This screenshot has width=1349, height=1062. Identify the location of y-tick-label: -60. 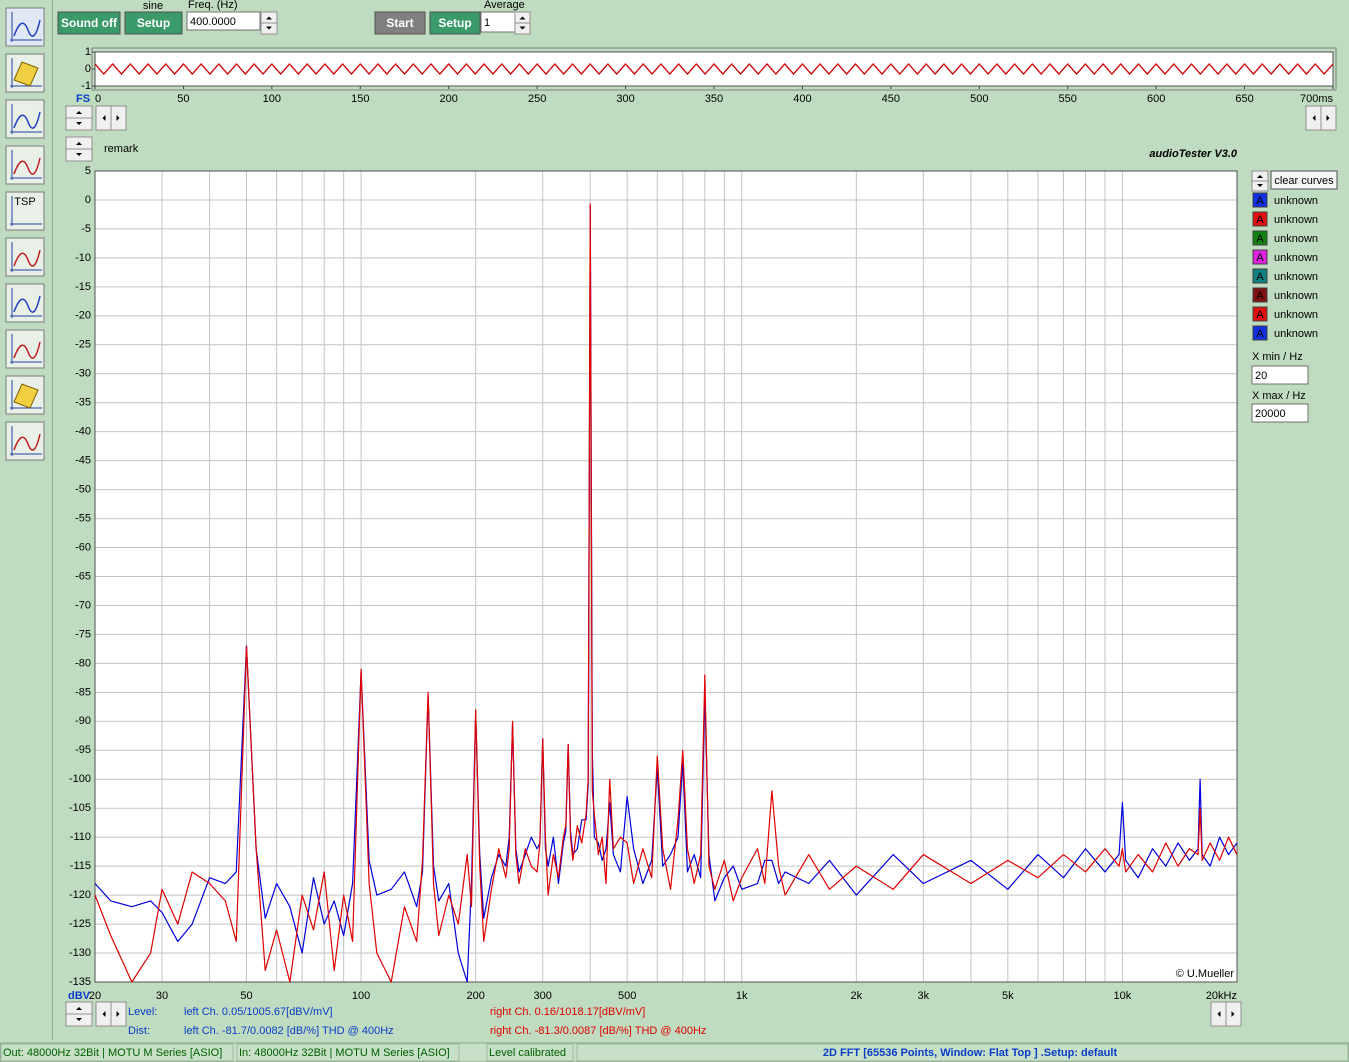
(83, 547).